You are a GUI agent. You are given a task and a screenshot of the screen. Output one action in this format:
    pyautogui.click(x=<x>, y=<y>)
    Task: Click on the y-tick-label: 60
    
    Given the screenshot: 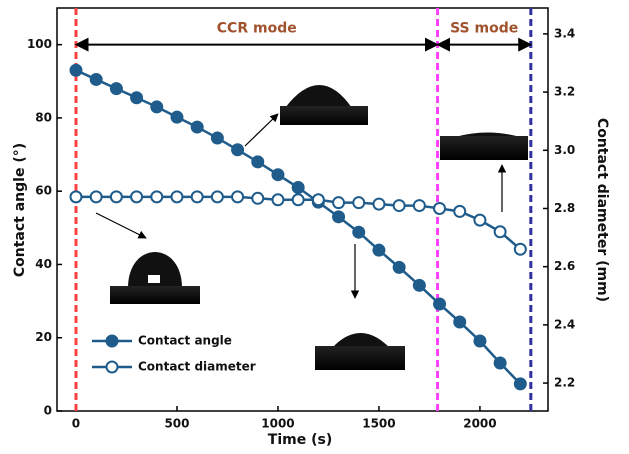 What is the action you would take?
    pyautogui.click(x=43, y=191)
    